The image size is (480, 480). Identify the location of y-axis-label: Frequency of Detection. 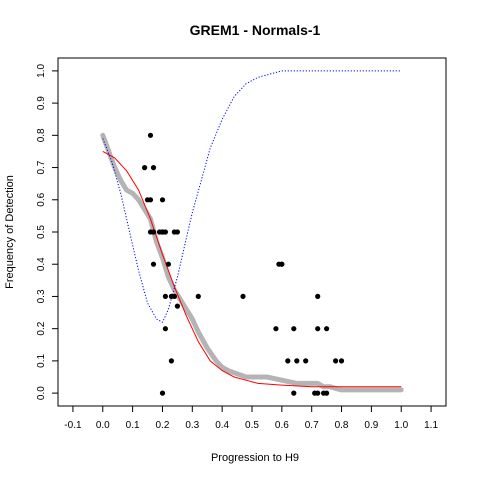
(10, 232).